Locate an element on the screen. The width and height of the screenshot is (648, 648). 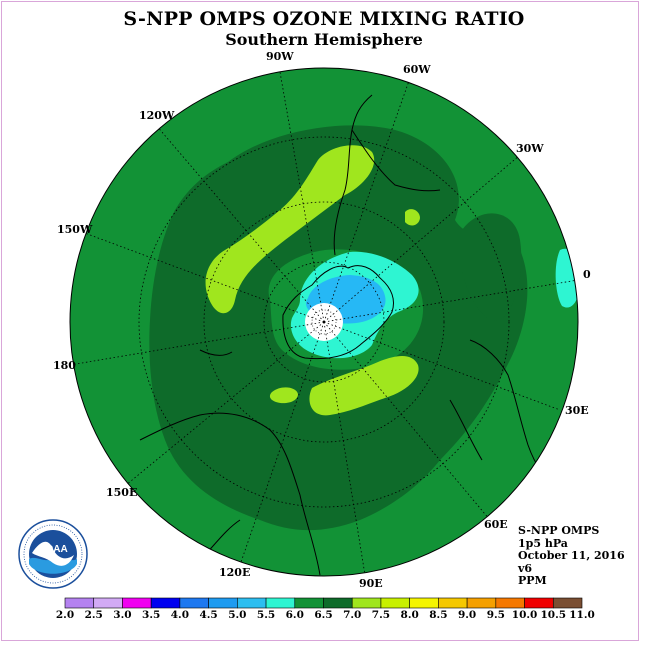
lon-label-150w: 150W is located at coordinates (75, 229).